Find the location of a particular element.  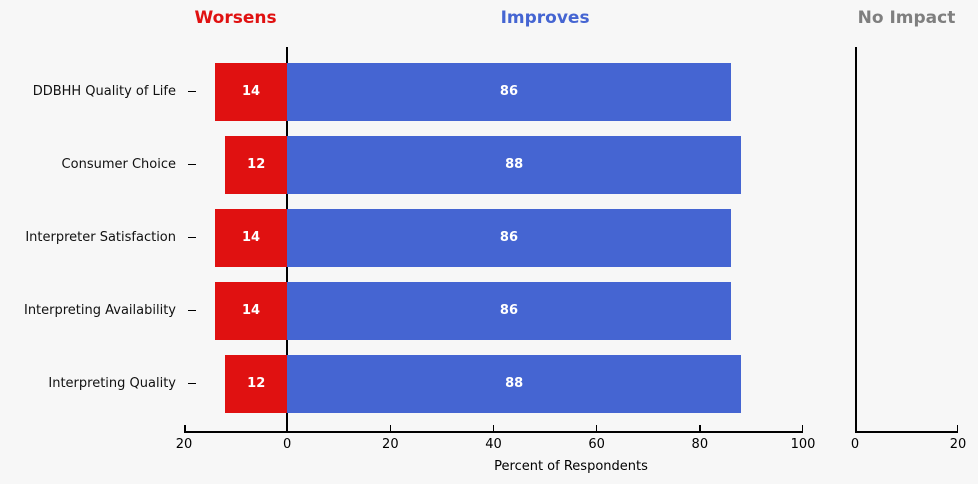

x-tick-label: 80 is located at coordinates (700, 444).